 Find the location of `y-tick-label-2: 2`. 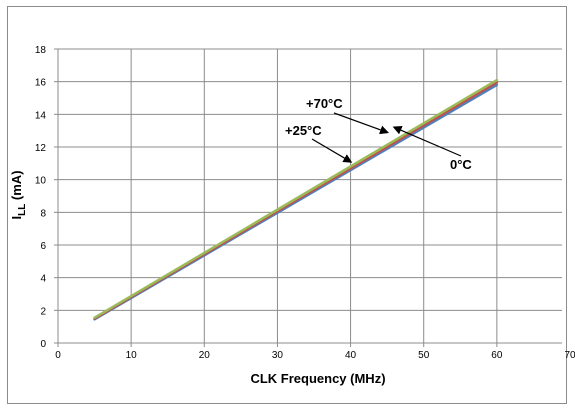

y-tick-label-2: 2 is located at coordinates (43, 311).